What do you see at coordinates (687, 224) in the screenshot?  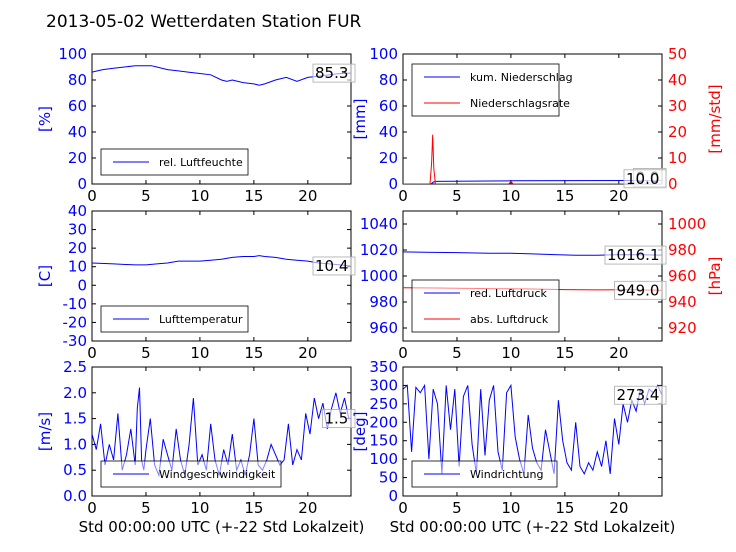 I see `y-tick-label-right: 1000` at bounding box center [687, 224].